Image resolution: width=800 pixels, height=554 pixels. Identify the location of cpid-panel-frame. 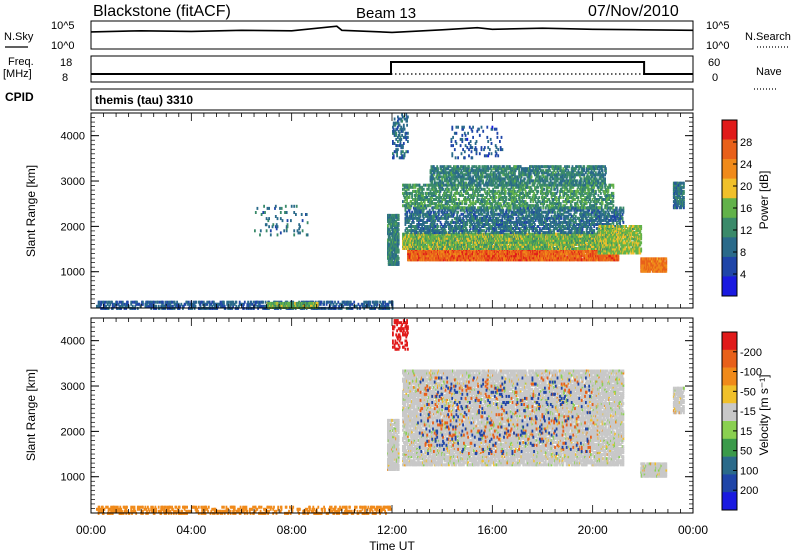
(392, 99).